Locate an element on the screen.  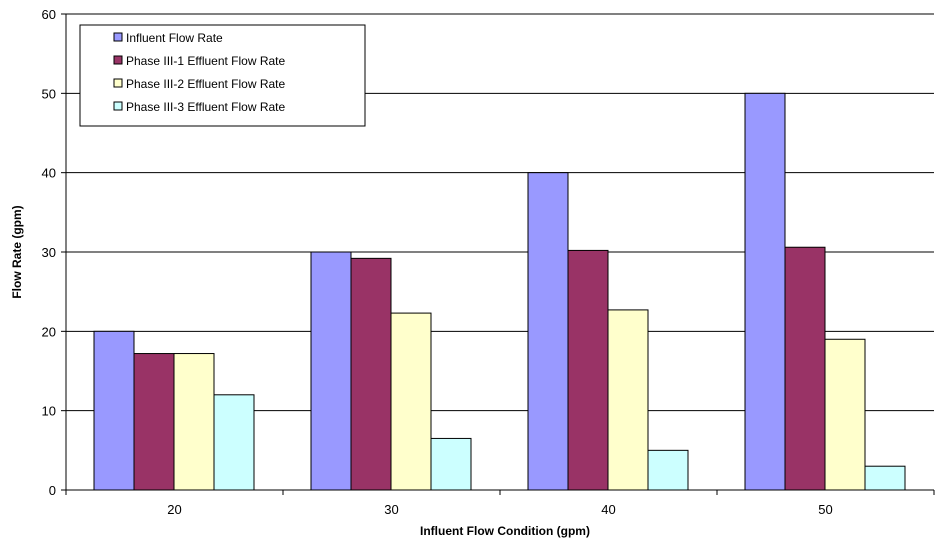
legend-label-1: Influent Flow Rate is located at coordinates (174, 38).